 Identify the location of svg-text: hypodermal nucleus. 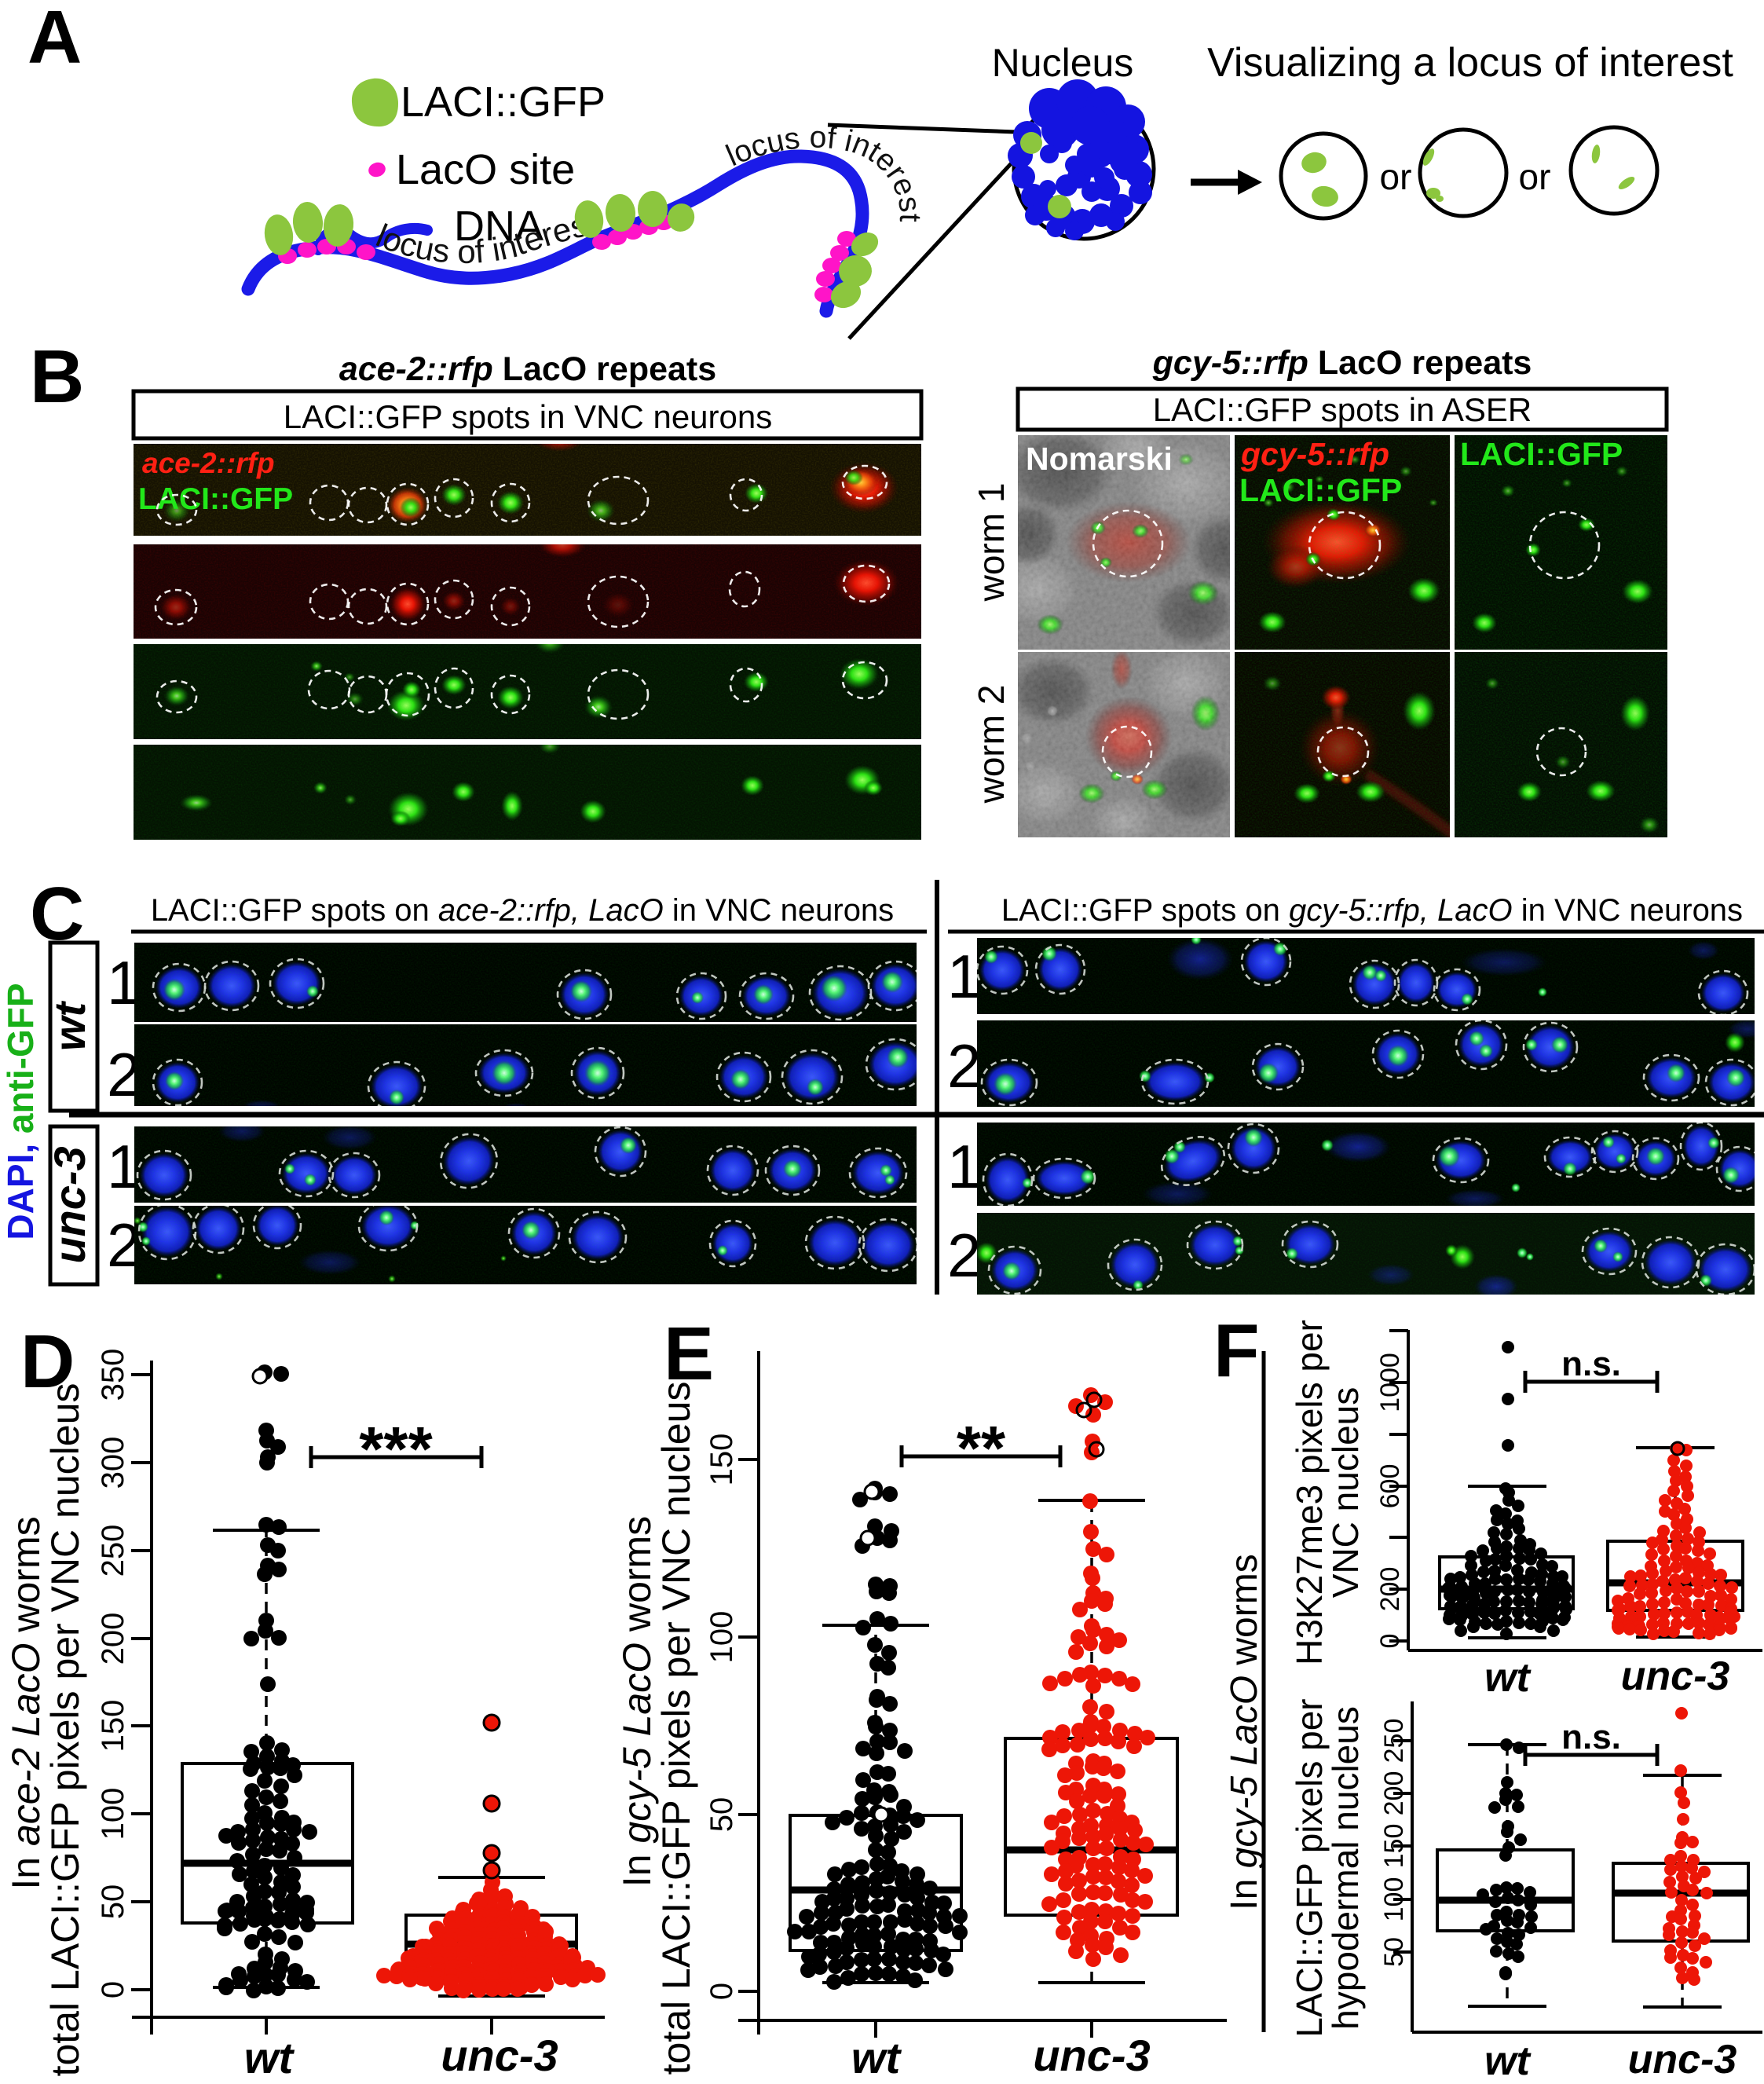
(1345, 1868).